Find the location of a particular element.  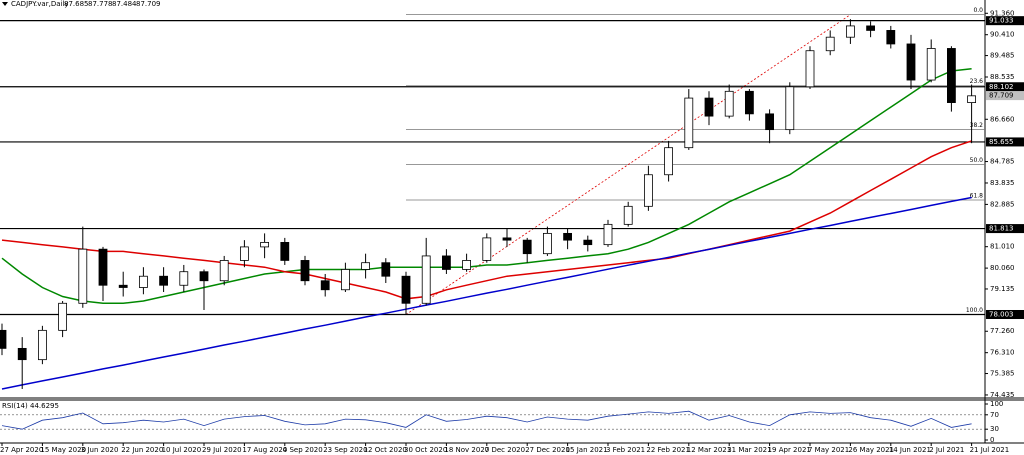

x-tick-label: 31 Mar 2021 is located at coordinates (749, 450).